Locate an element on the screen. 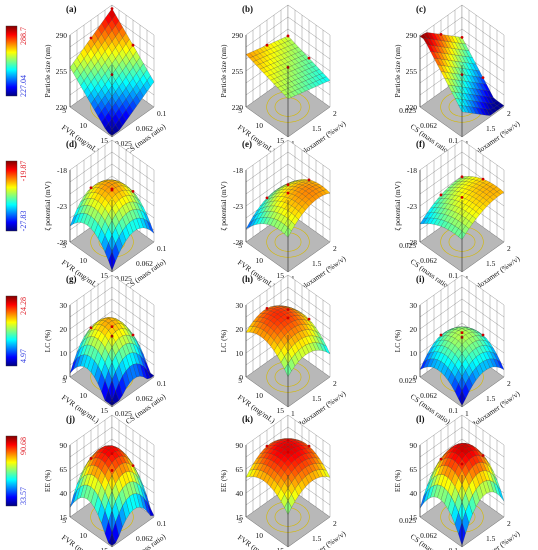  panel-letter: (a) is located at coordinates (71, 9).